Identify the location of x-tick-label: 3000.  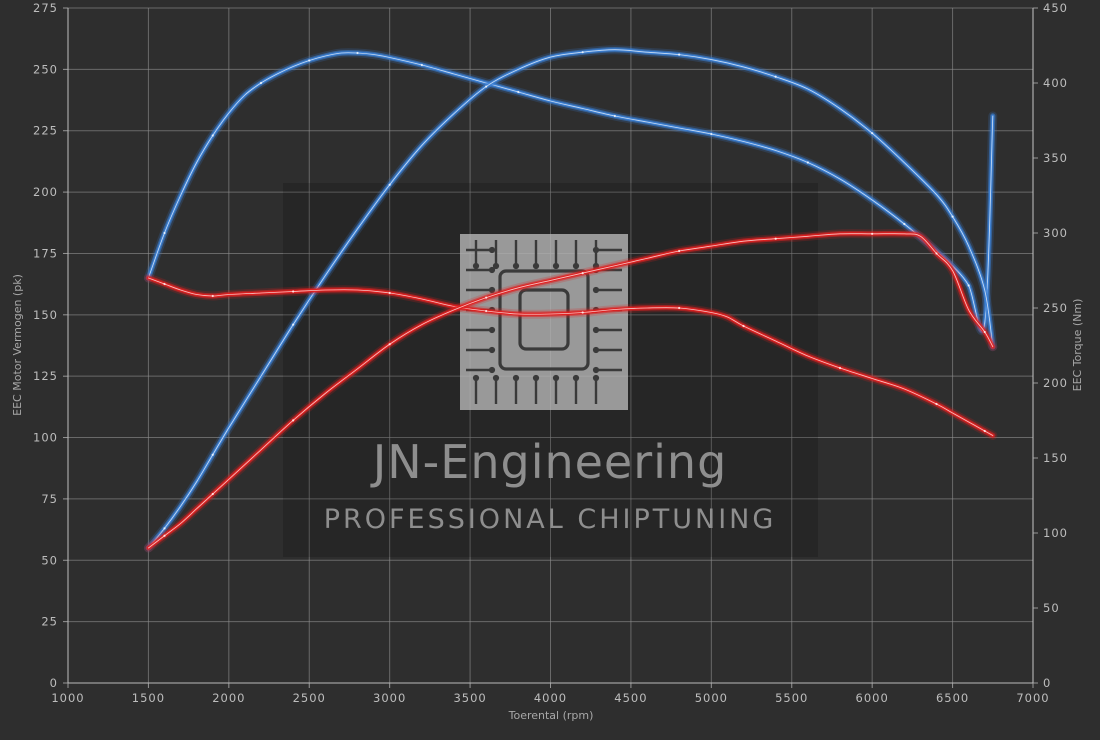
(389, 698).